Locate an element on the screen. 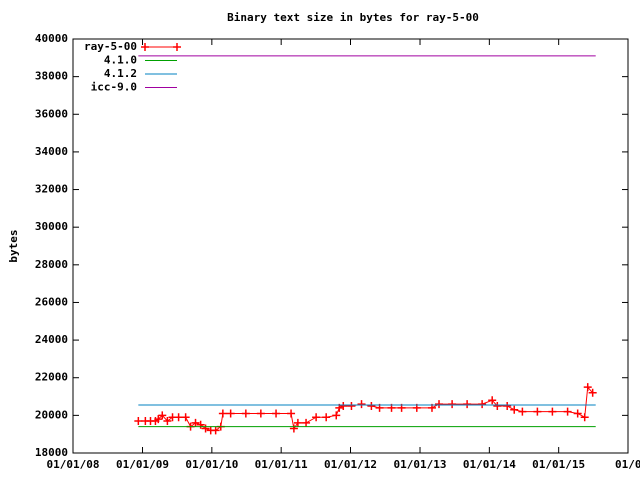 The height and width of the screenshot is (480, 640). x-tick-label: 01/01/08 is located at coordinates (73, 464).